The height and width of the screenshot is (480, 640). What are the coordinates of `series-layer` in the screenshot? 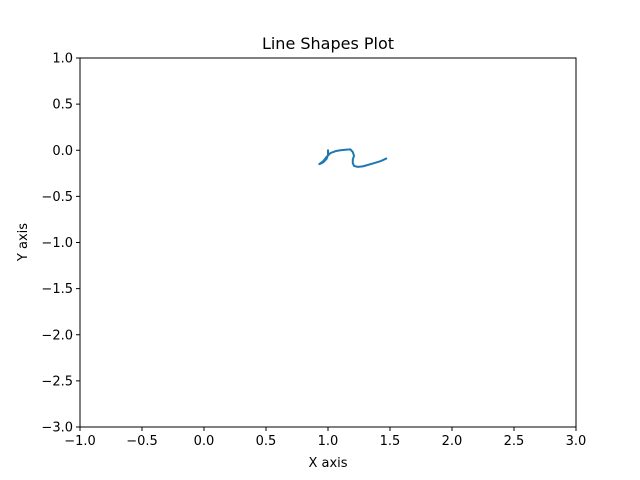 It's located at (353, 158).